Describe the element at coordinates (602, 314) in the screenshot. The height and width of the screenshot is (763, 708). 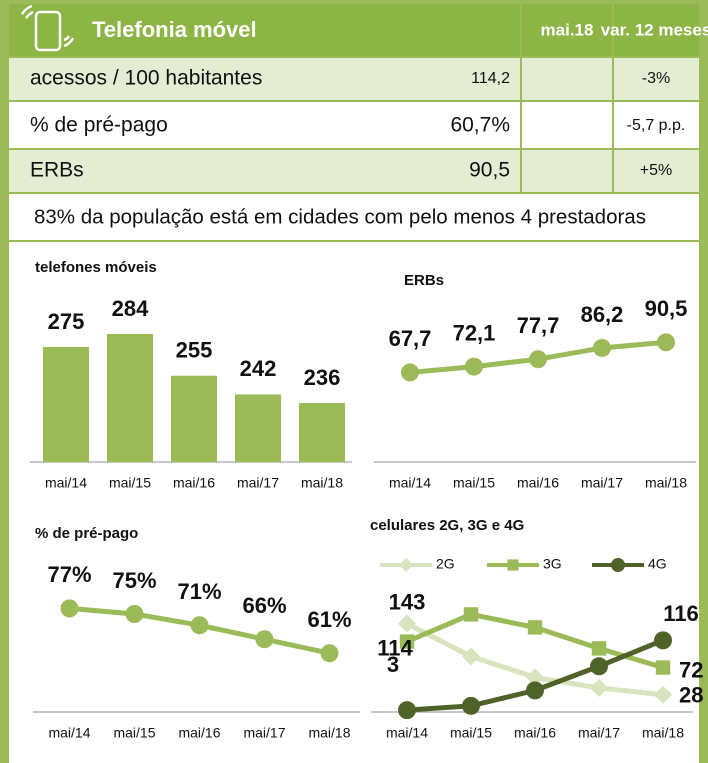
I see `data-label: 86,2` at that location.